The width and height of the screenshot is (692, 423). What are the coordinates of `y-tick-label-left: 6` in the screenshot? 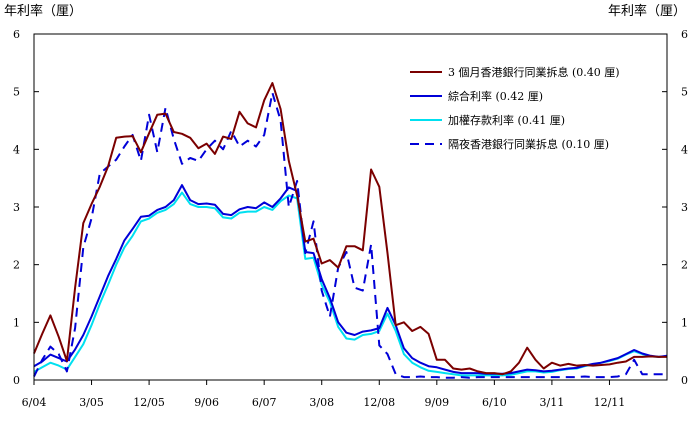 It's located at (16, 34).